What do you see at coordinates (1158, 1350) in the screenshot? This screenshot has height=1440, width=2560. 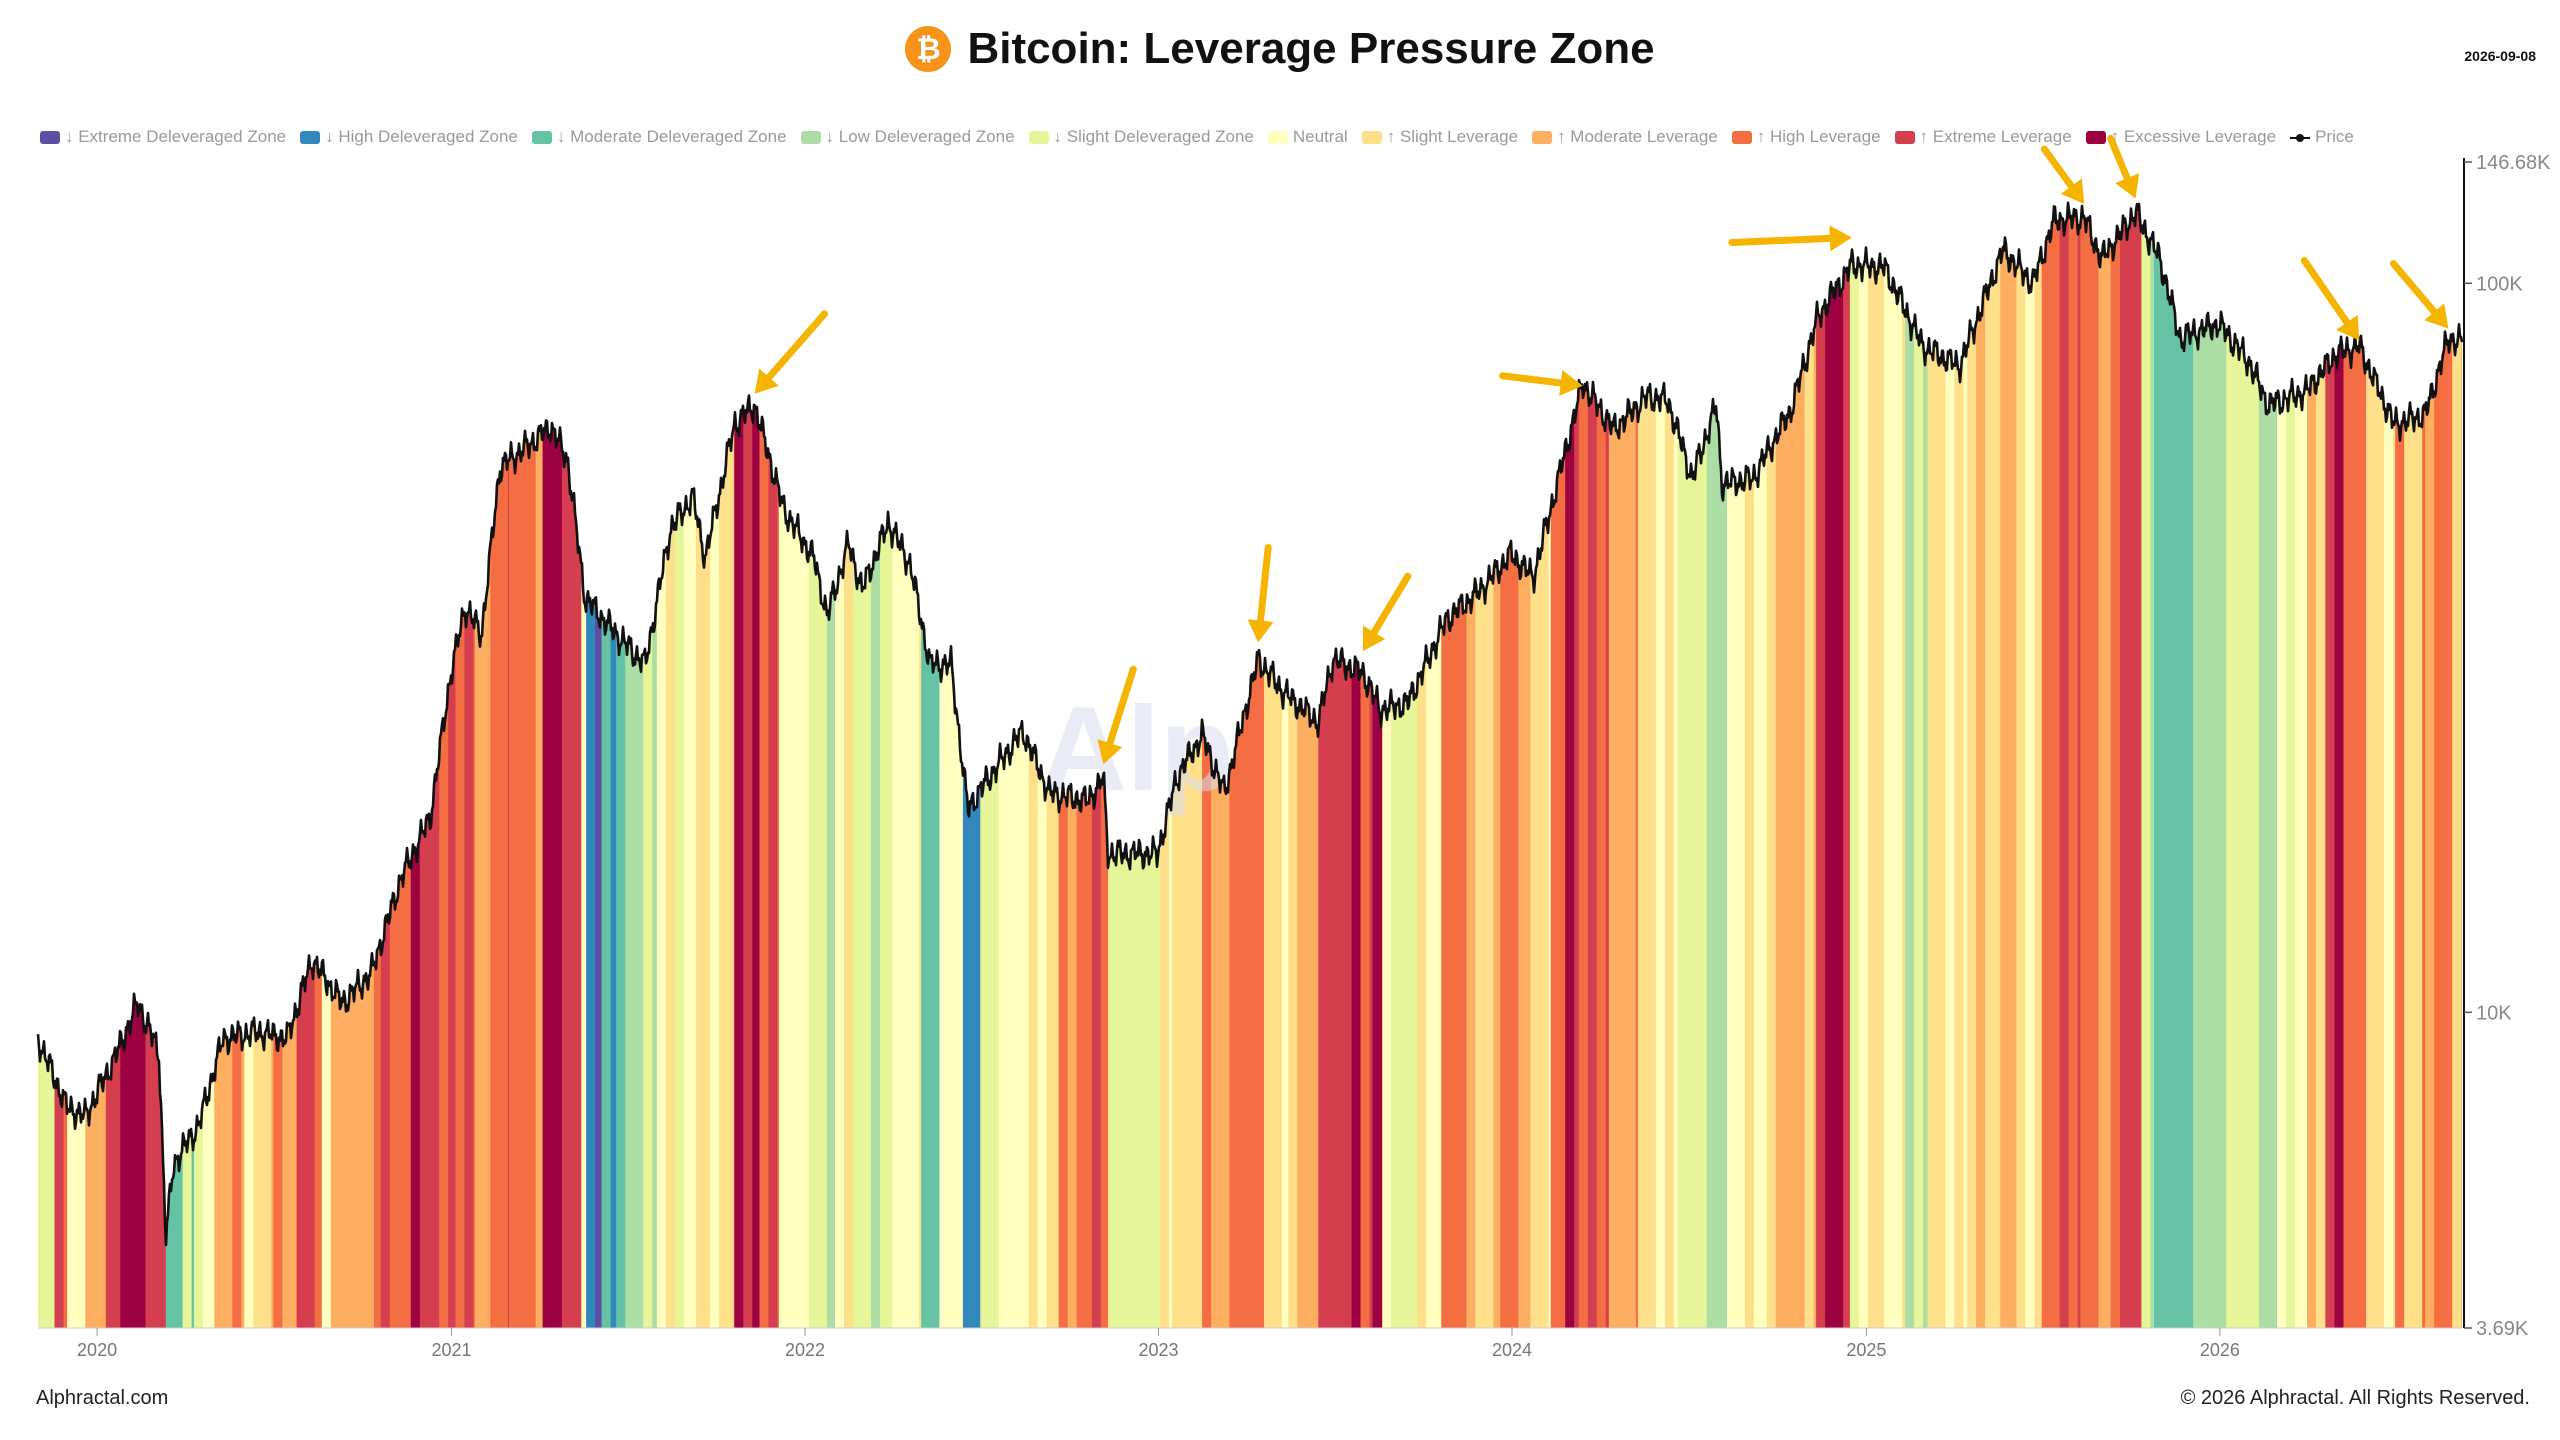 I see `x-tick-label: 2023` at bounding box center [1158, 1350].